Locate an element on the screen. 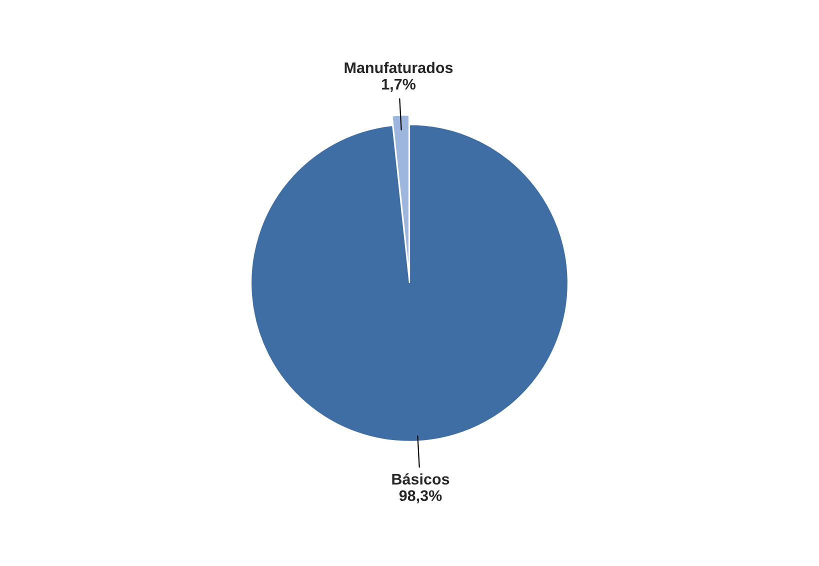 The image size is (819, 566). slice-label: Manufaturados is located at coordinates (398, 68).